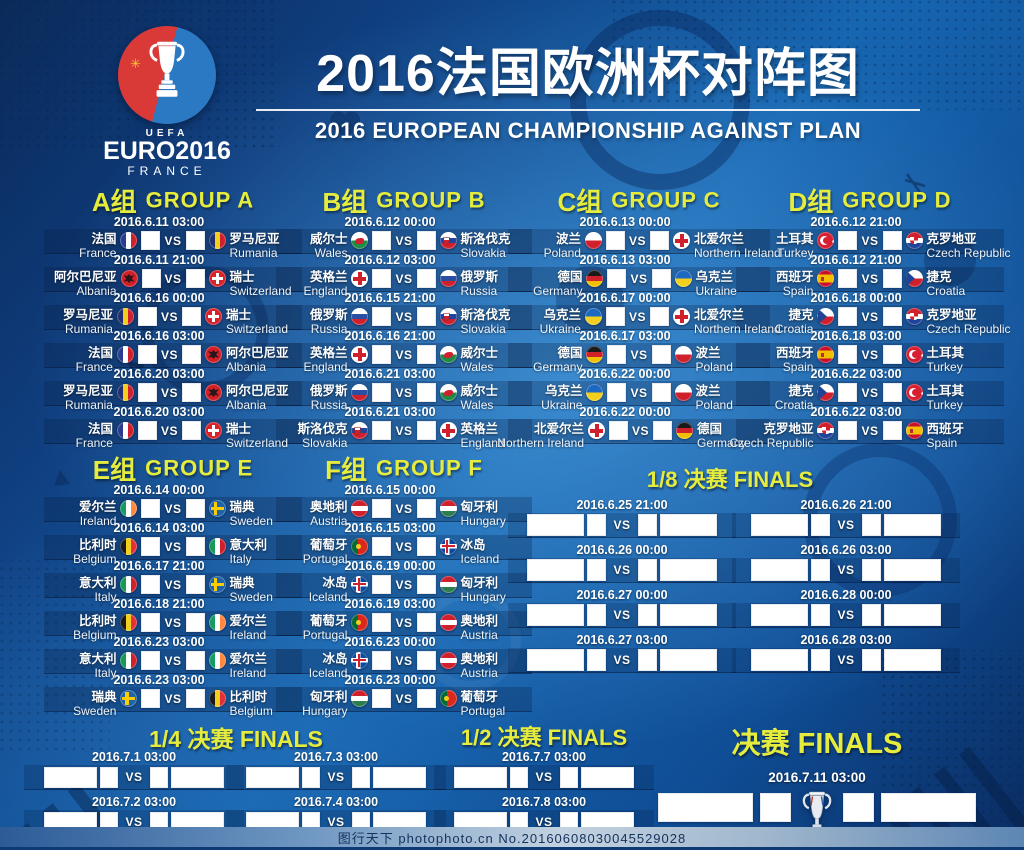  Describe the element at coordinates (928, 807) in the screenshot. I see `final-away-team-box` at that location.